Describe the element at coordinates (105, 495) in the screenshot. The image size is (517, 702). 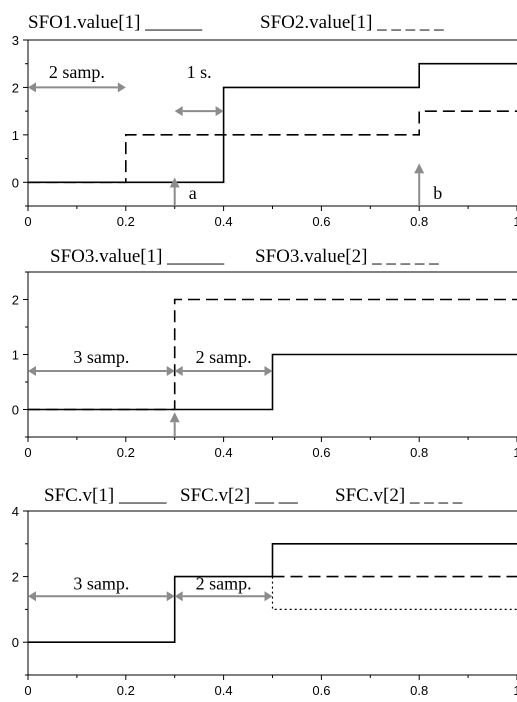
I see `legend-entry: SFC.v[1] _____` at that location.